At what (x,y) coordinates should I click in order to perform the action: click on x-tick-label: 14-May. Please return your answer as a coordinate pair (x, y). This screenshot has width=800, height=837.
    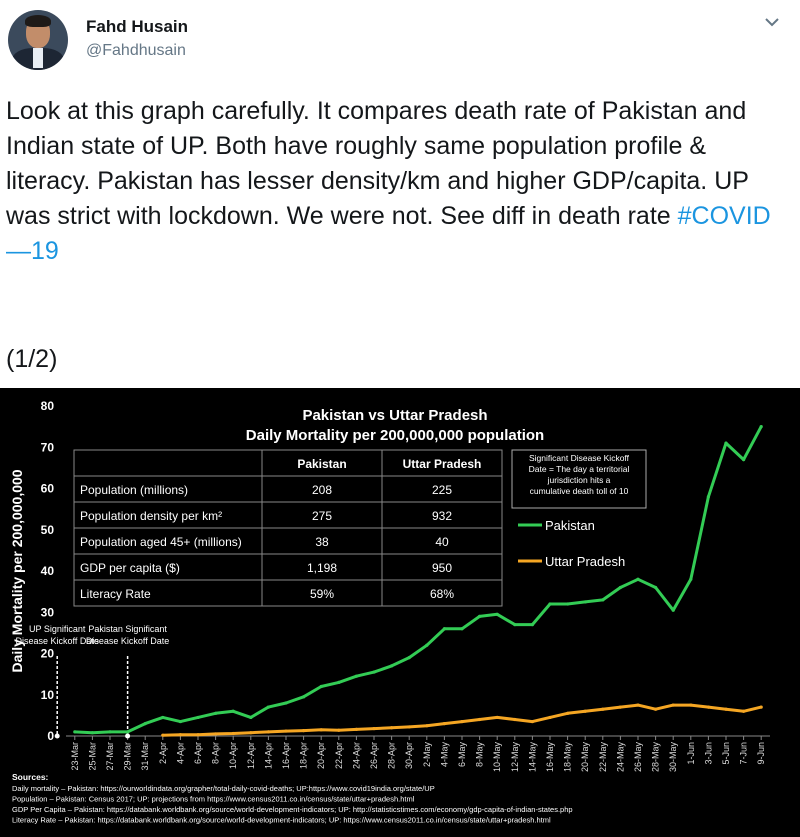
    Looking at the image, I should click on (532, 757).